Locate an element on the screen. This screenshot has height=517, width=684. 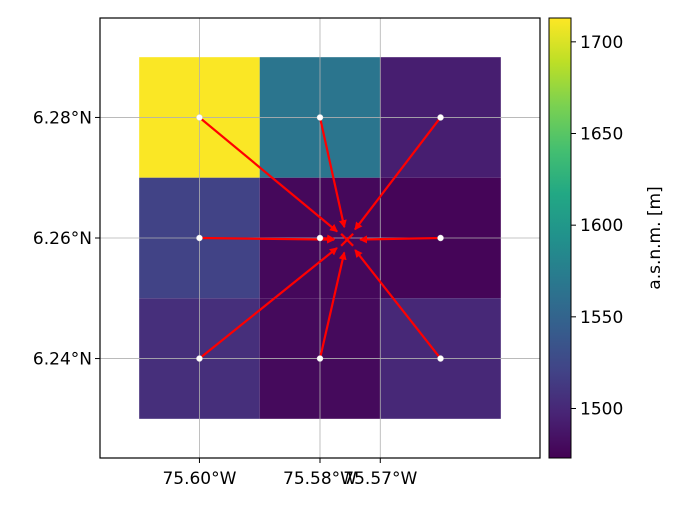
colorbar-tick-label: 1600 is located at coordinates (601, 226).